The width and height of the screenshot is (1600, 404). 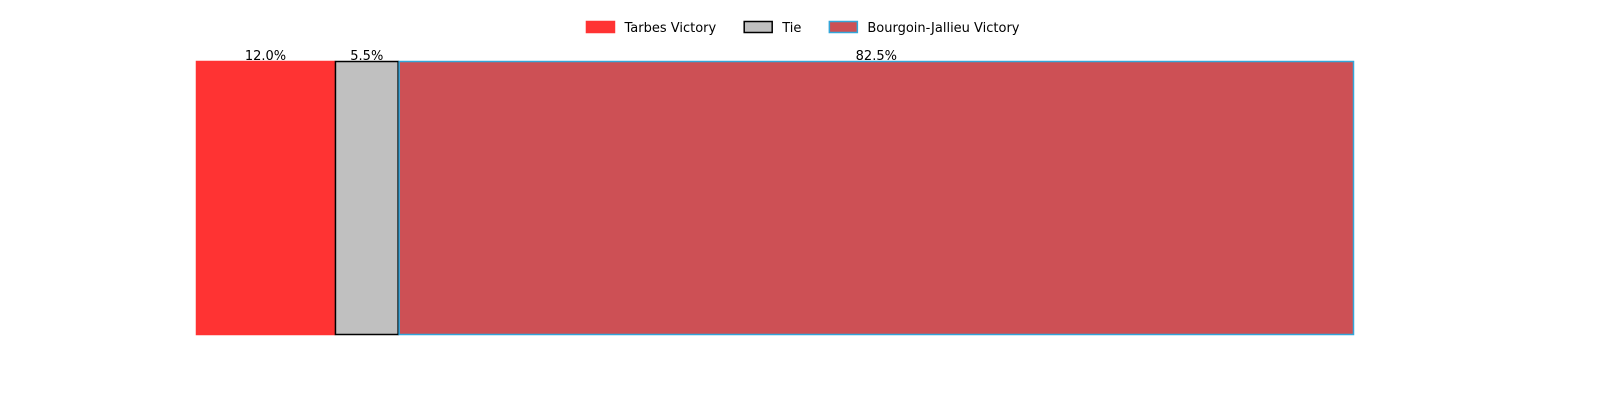 What do you see at coordinates (265, 56) in the screenshot?
I see `bar-label-tarbes-victory: 12.0%` at bounding box center [265, 56].